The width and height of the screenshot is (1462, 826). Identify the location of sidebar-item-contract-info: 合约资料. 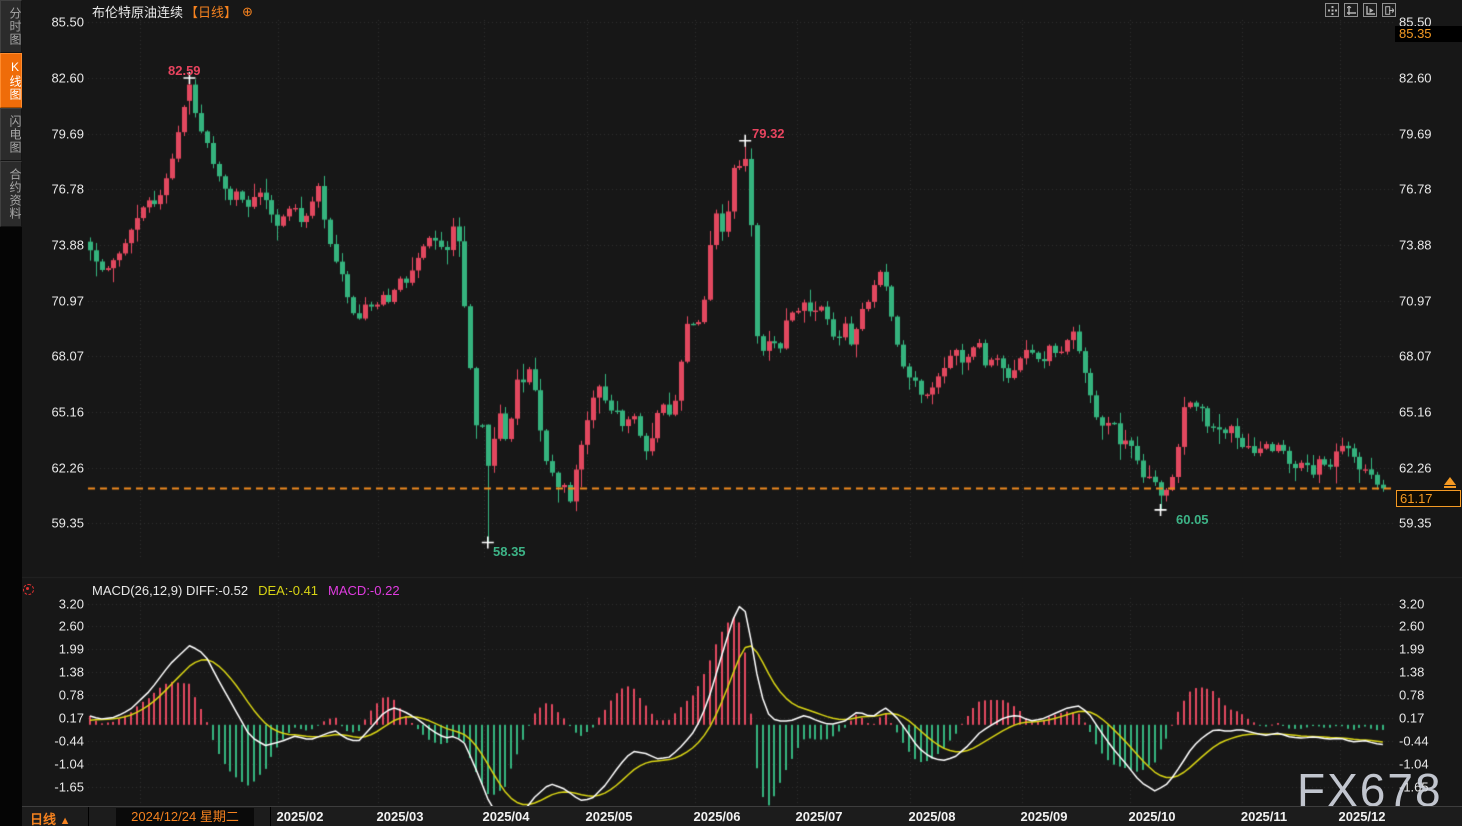
(11, 194).